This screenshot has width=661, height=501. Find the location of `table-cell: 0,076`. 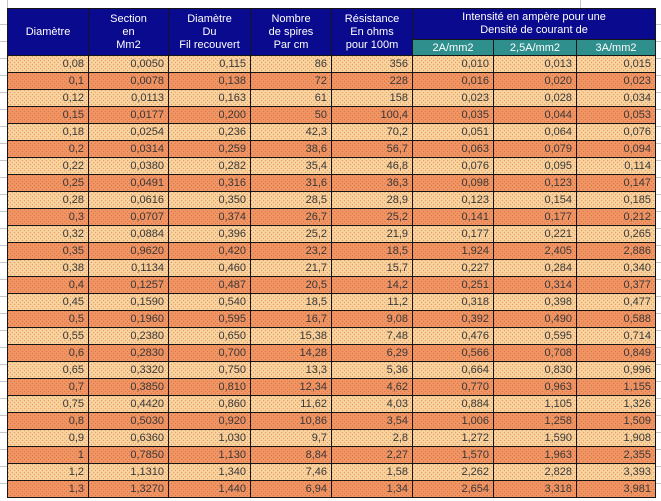

table-cell: 0,076 is located at coordinates (616, 132).